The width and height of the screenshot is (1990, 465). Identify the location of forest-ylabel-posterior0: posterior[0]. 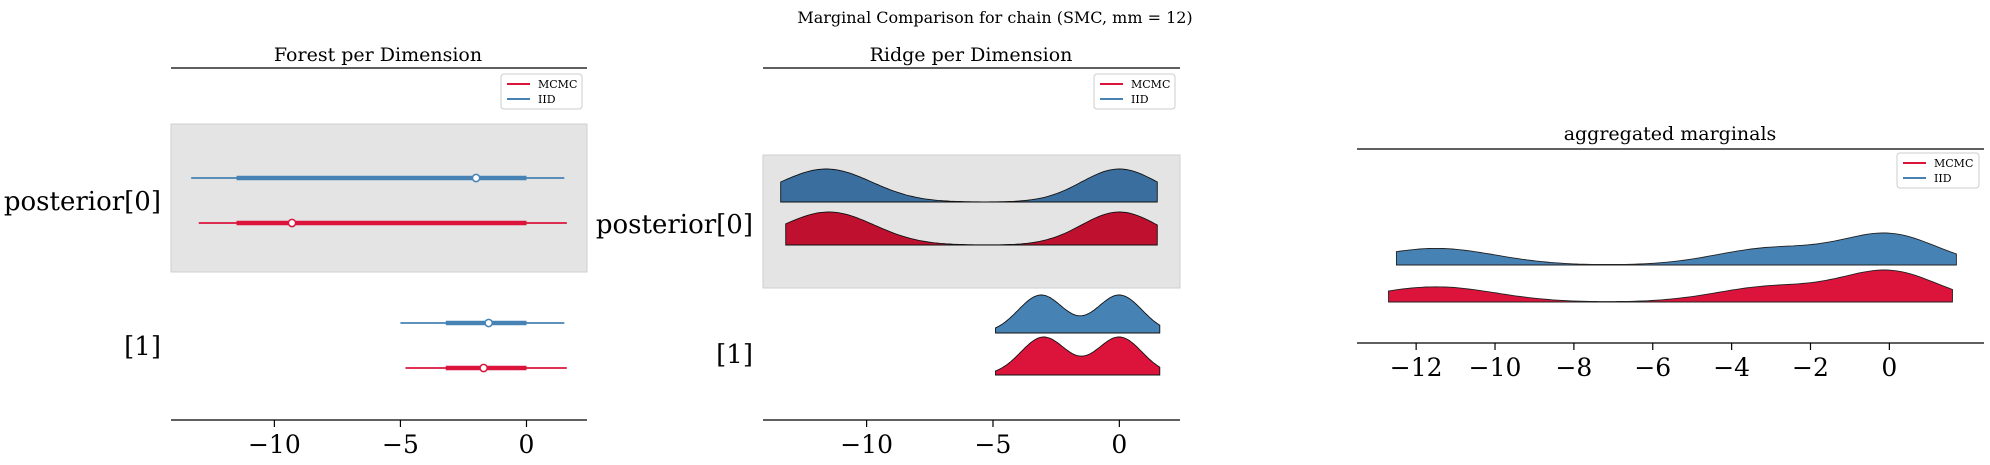
(82, 202).